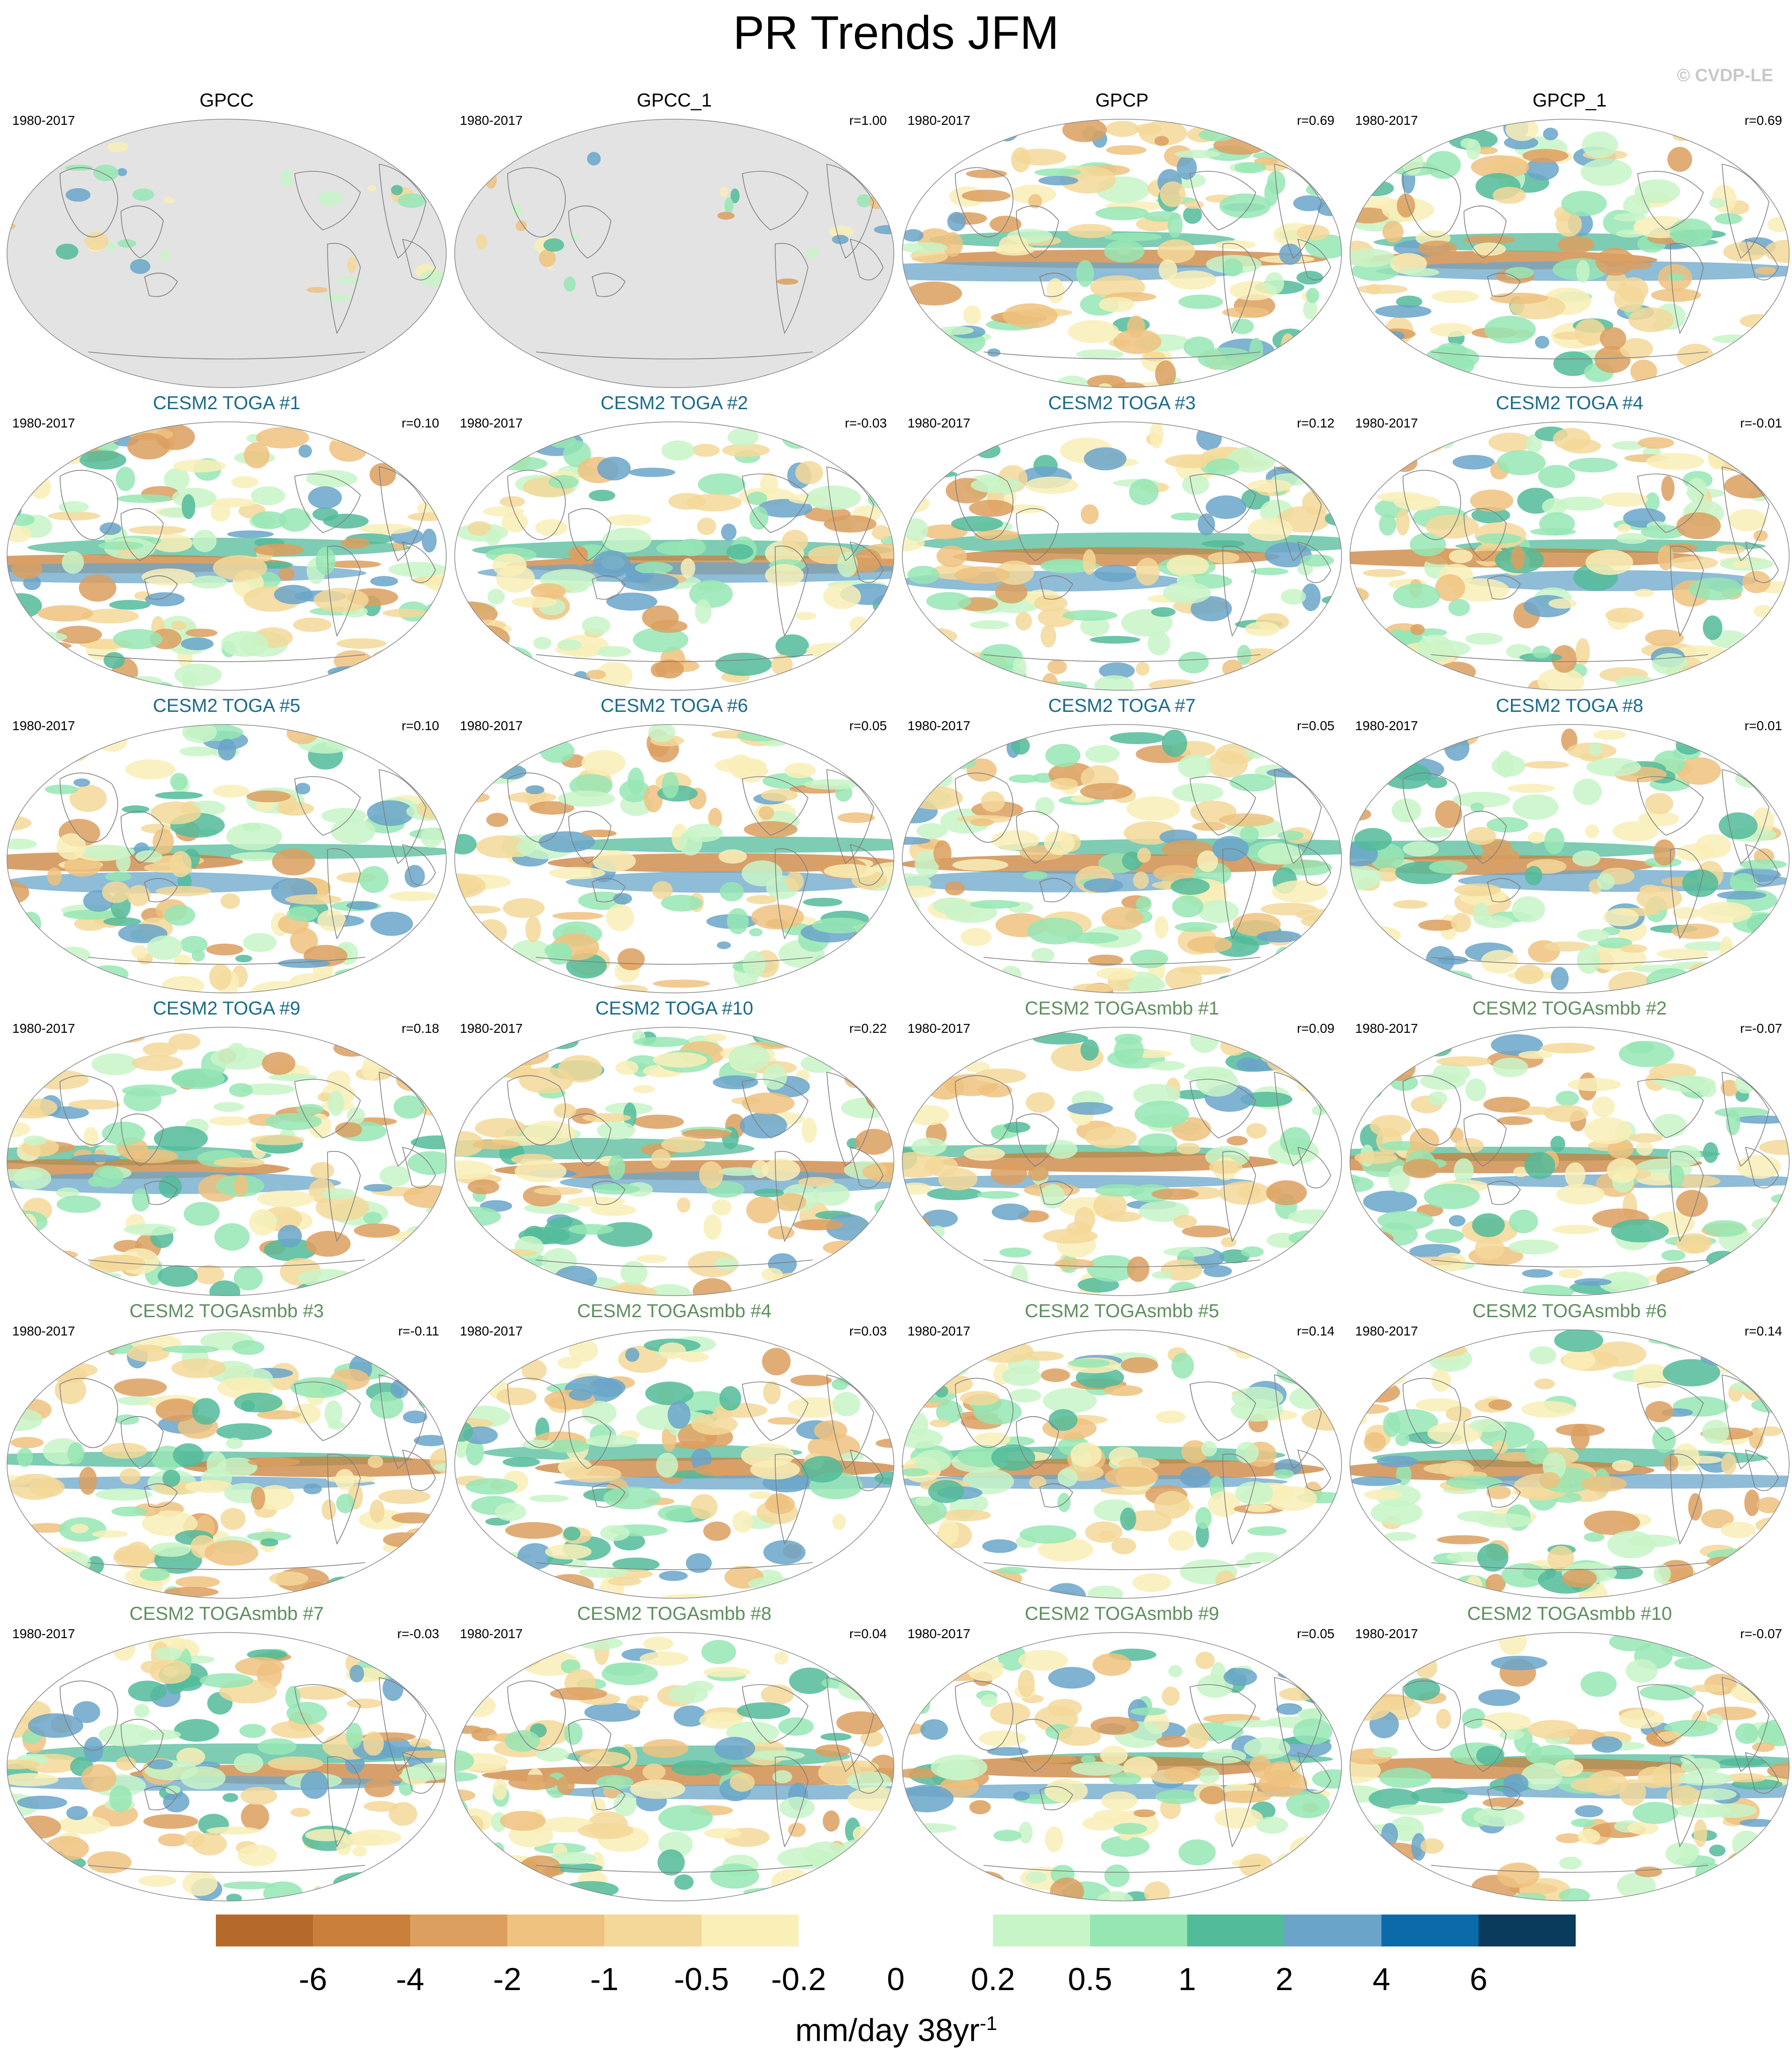  What do you see at coordinates (1545, 243) in the screenshot?
I see `precip-band` at bounding box center [1545, 243].